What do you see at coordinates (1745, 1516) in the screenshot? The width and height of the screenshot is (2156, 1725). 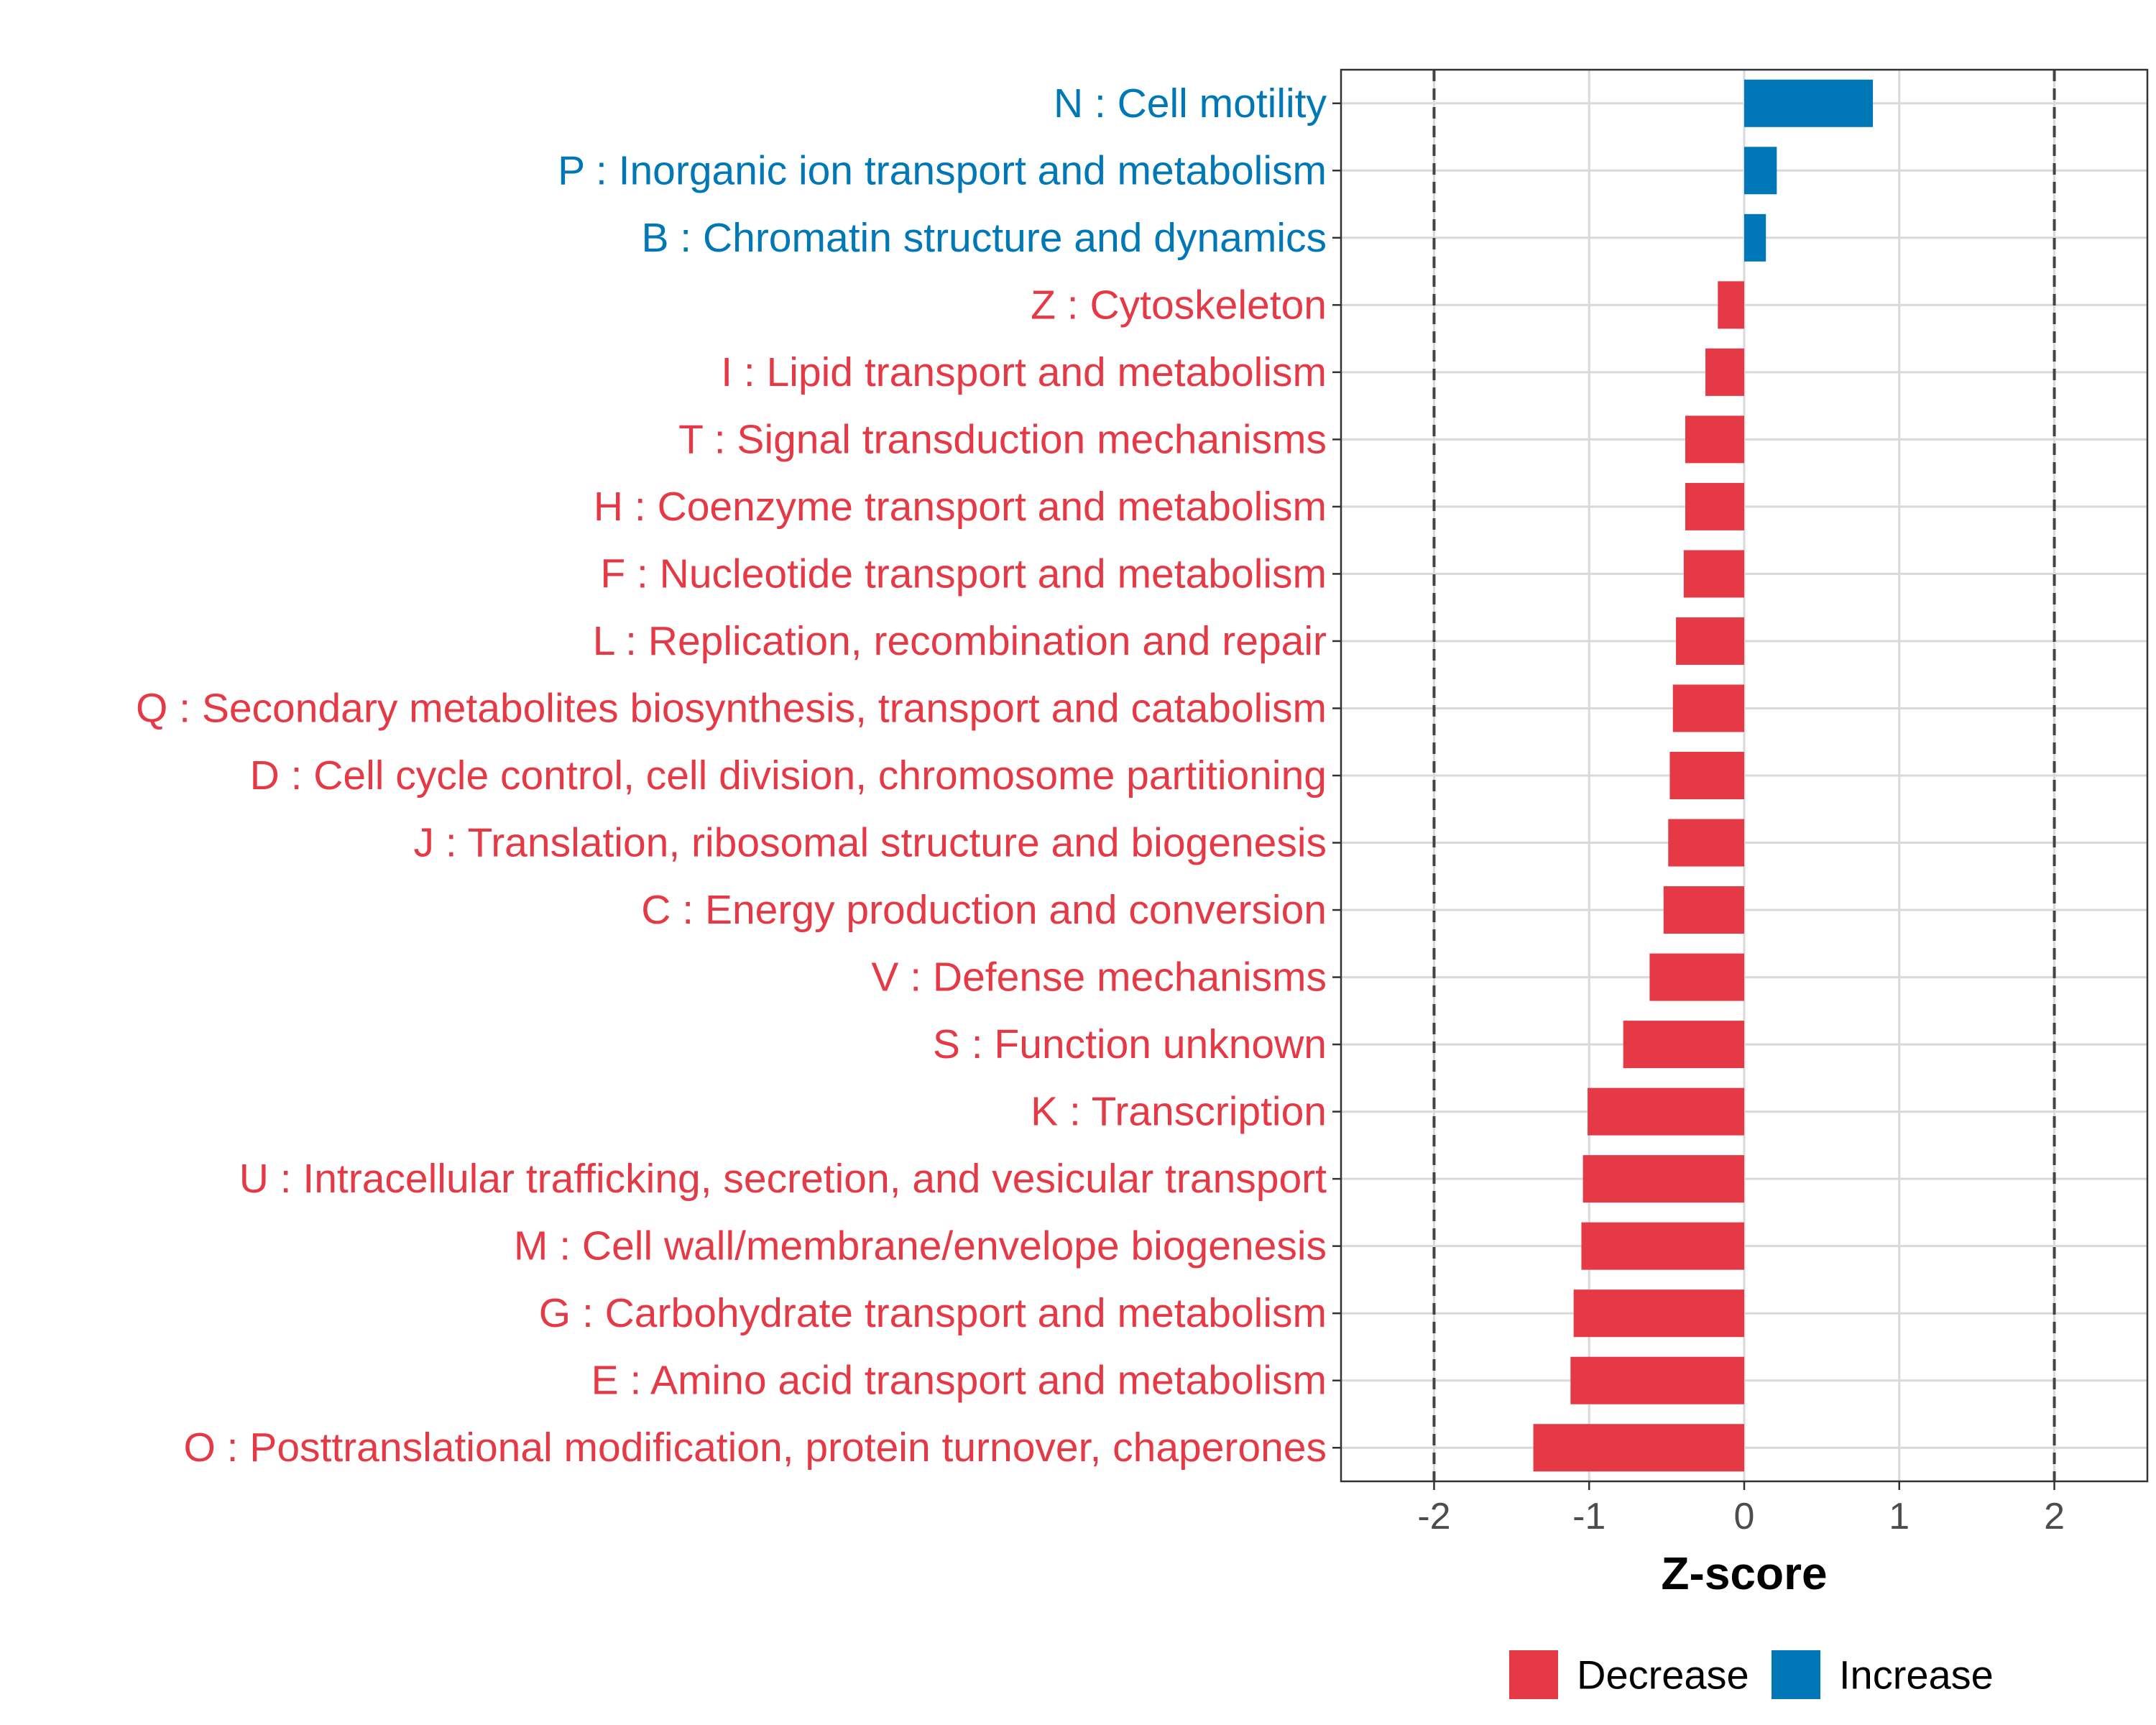 I see `x-tick-label: 0` at bounding box center [1745, 1516].